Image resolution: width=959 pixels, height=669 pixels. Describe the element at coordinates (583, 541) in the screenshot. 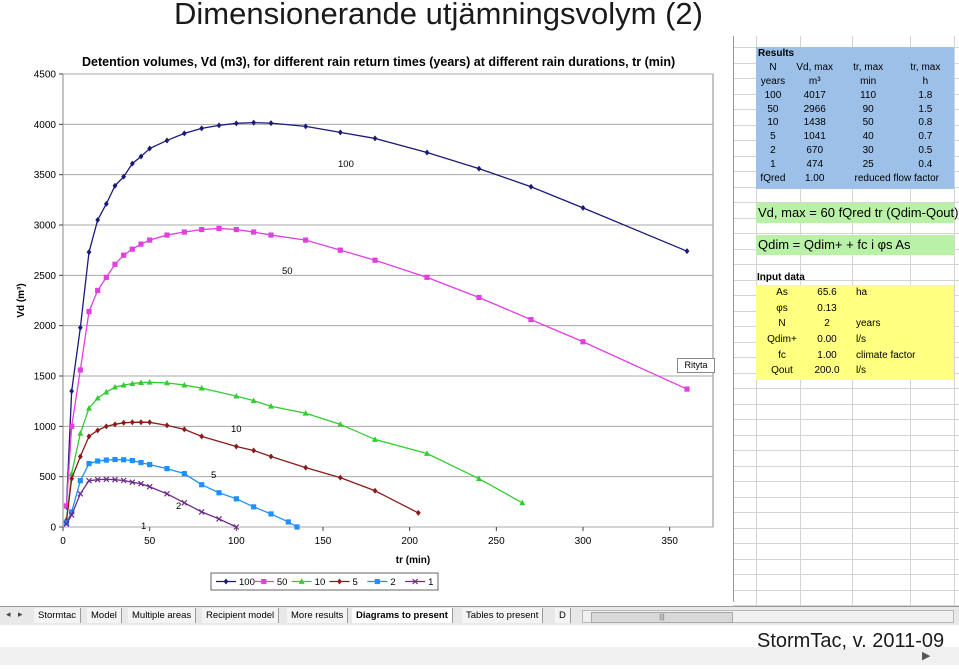

I see `x-tick-label: 300` at that location.